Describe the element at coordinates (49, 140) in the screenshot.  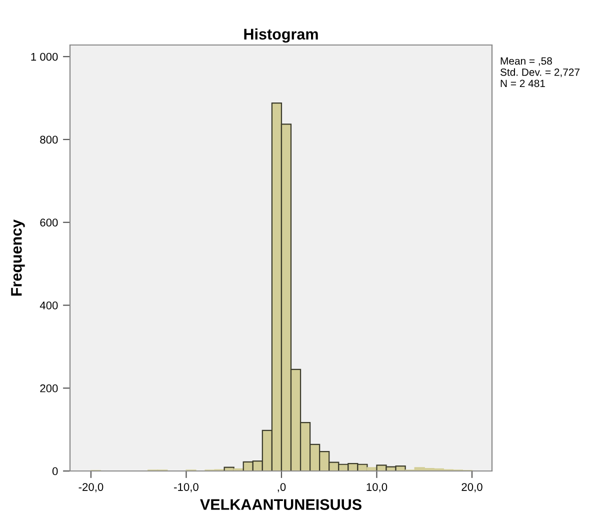
I see `y-tick-label: 800` at that location.